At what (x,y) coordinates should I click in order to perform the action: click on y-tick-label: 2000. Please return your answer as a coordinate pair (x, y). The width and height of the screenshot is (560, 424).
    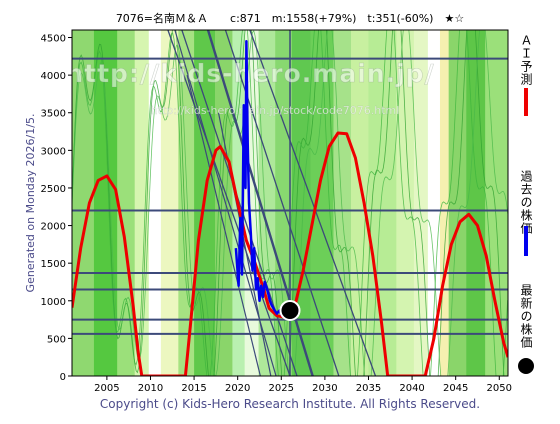
    Looking at the image, I should click on (53, 227).